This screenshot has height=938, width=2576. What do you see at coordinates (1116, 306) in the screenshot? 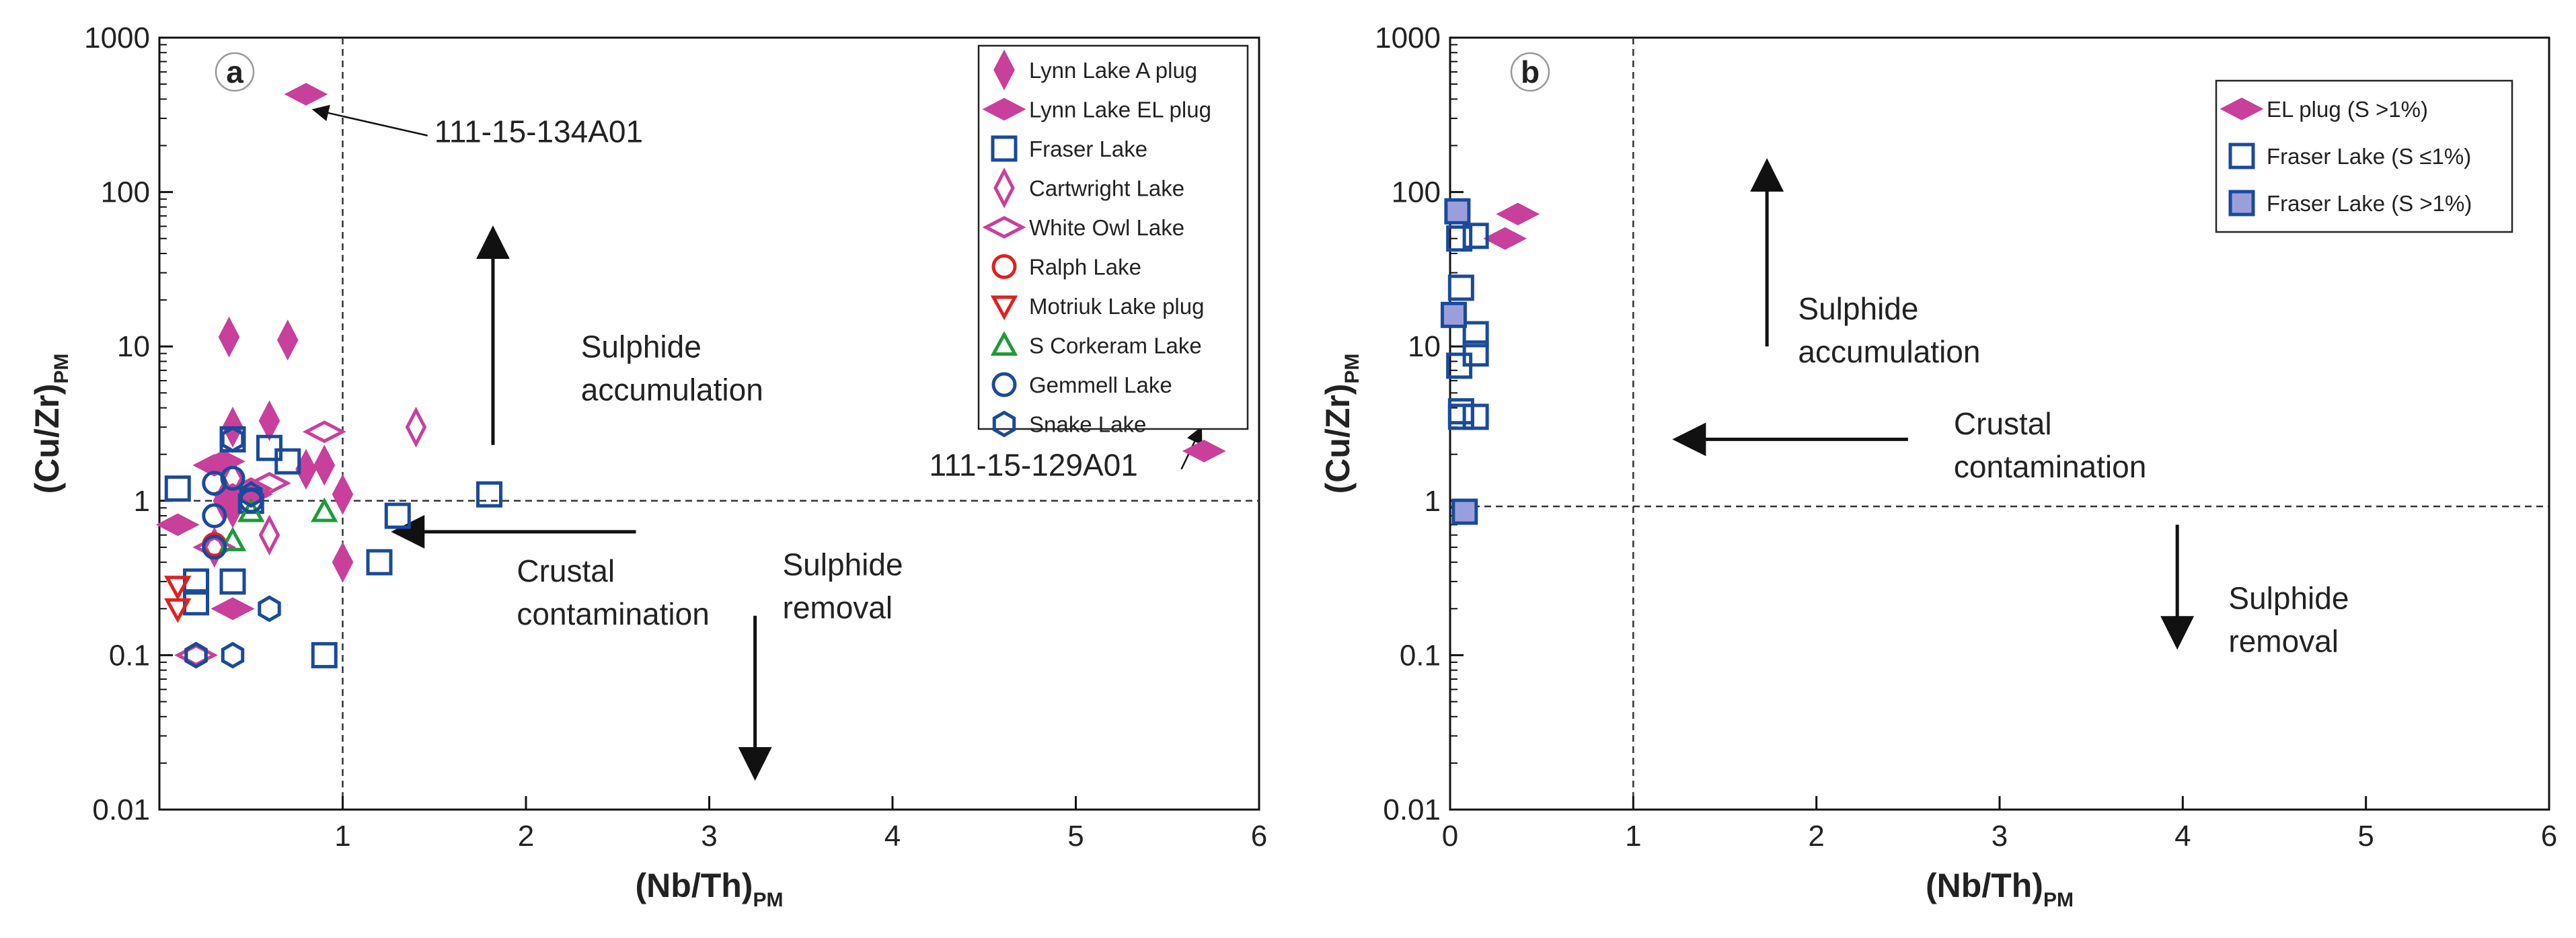
I see `legend-entry: Motriuk Lake plug` at bounding box center [1116, 306].